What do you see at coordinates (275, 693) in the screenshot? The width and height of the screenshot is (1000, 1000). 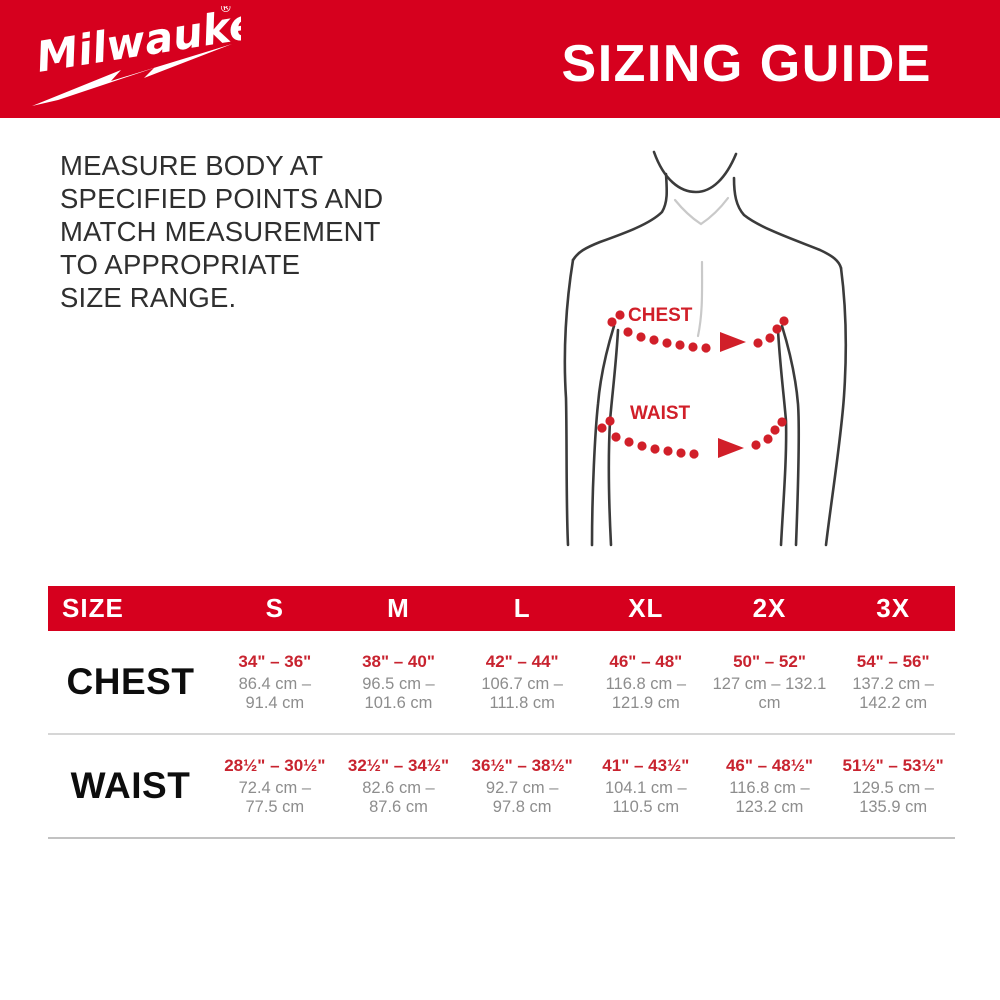 I see `cm-range: 86.4 cm – 91.4 cm` at bounding box center [275, 693].